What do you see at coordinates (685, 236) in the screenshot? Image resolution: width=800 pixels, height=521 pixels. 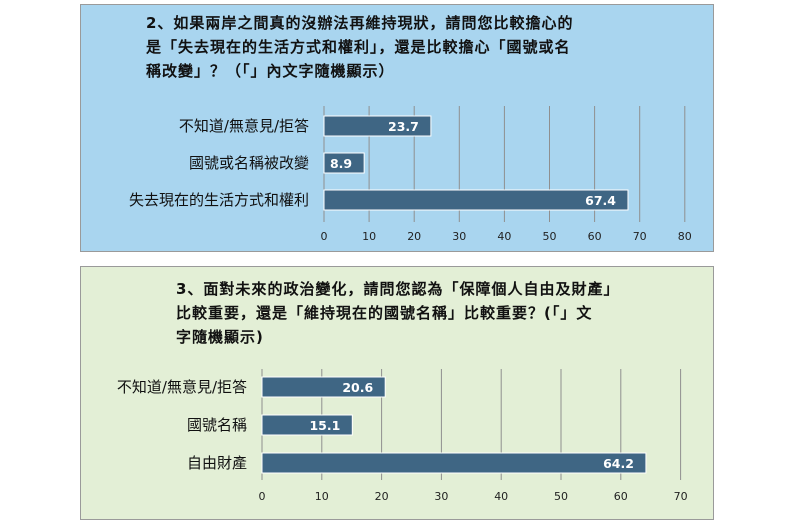 I see `x-tick-label: 80` at bounding box center [685, 236].